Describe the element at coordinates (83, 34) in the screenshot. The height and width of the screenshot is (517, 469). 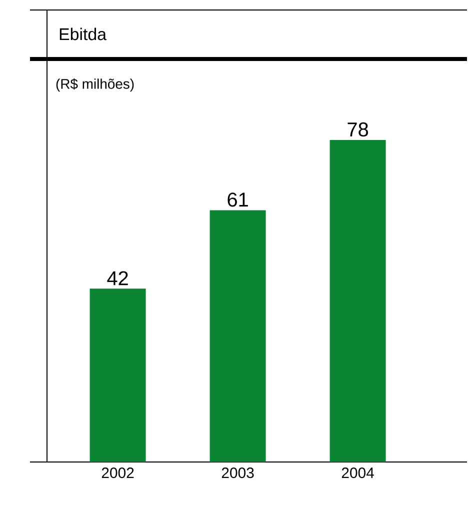
I see `chart-title: Ebitda` at that location.